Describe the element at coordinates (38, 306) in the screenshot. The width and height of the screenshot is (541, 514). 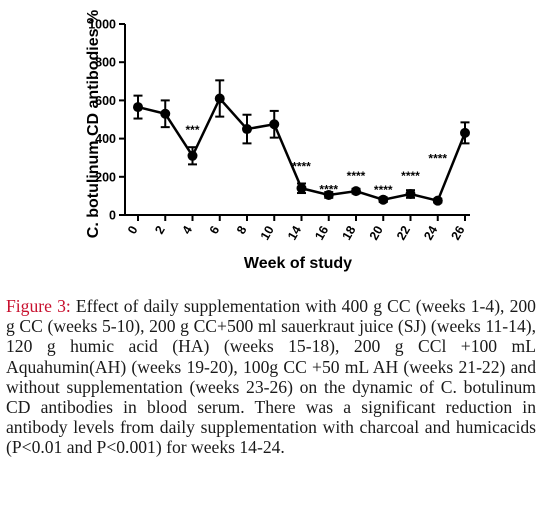
I see `caption-label: Figure 3:` at that location.